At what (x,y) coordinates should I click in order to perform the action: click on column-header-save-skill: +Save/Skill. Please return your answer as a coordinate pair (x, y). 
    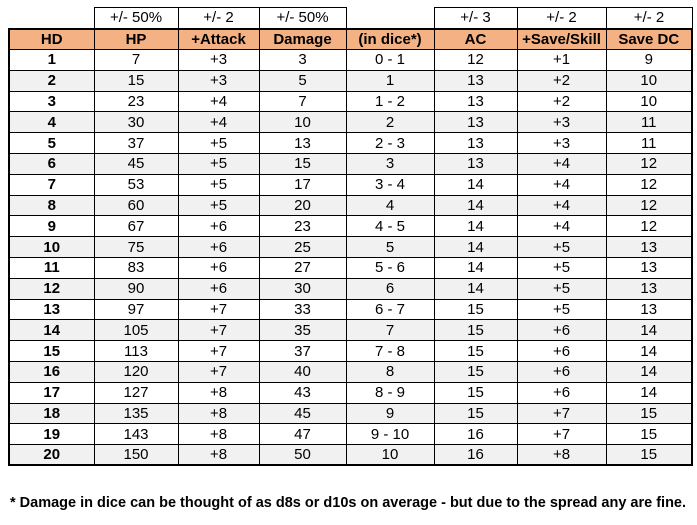
    Looking at the image, I should click on (561, 38).